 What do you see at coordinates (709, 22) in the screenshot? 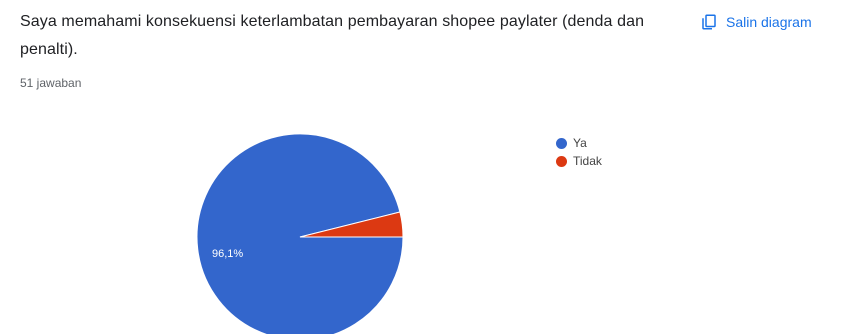
I see `copy-icon` at bounding box center [709, 22].